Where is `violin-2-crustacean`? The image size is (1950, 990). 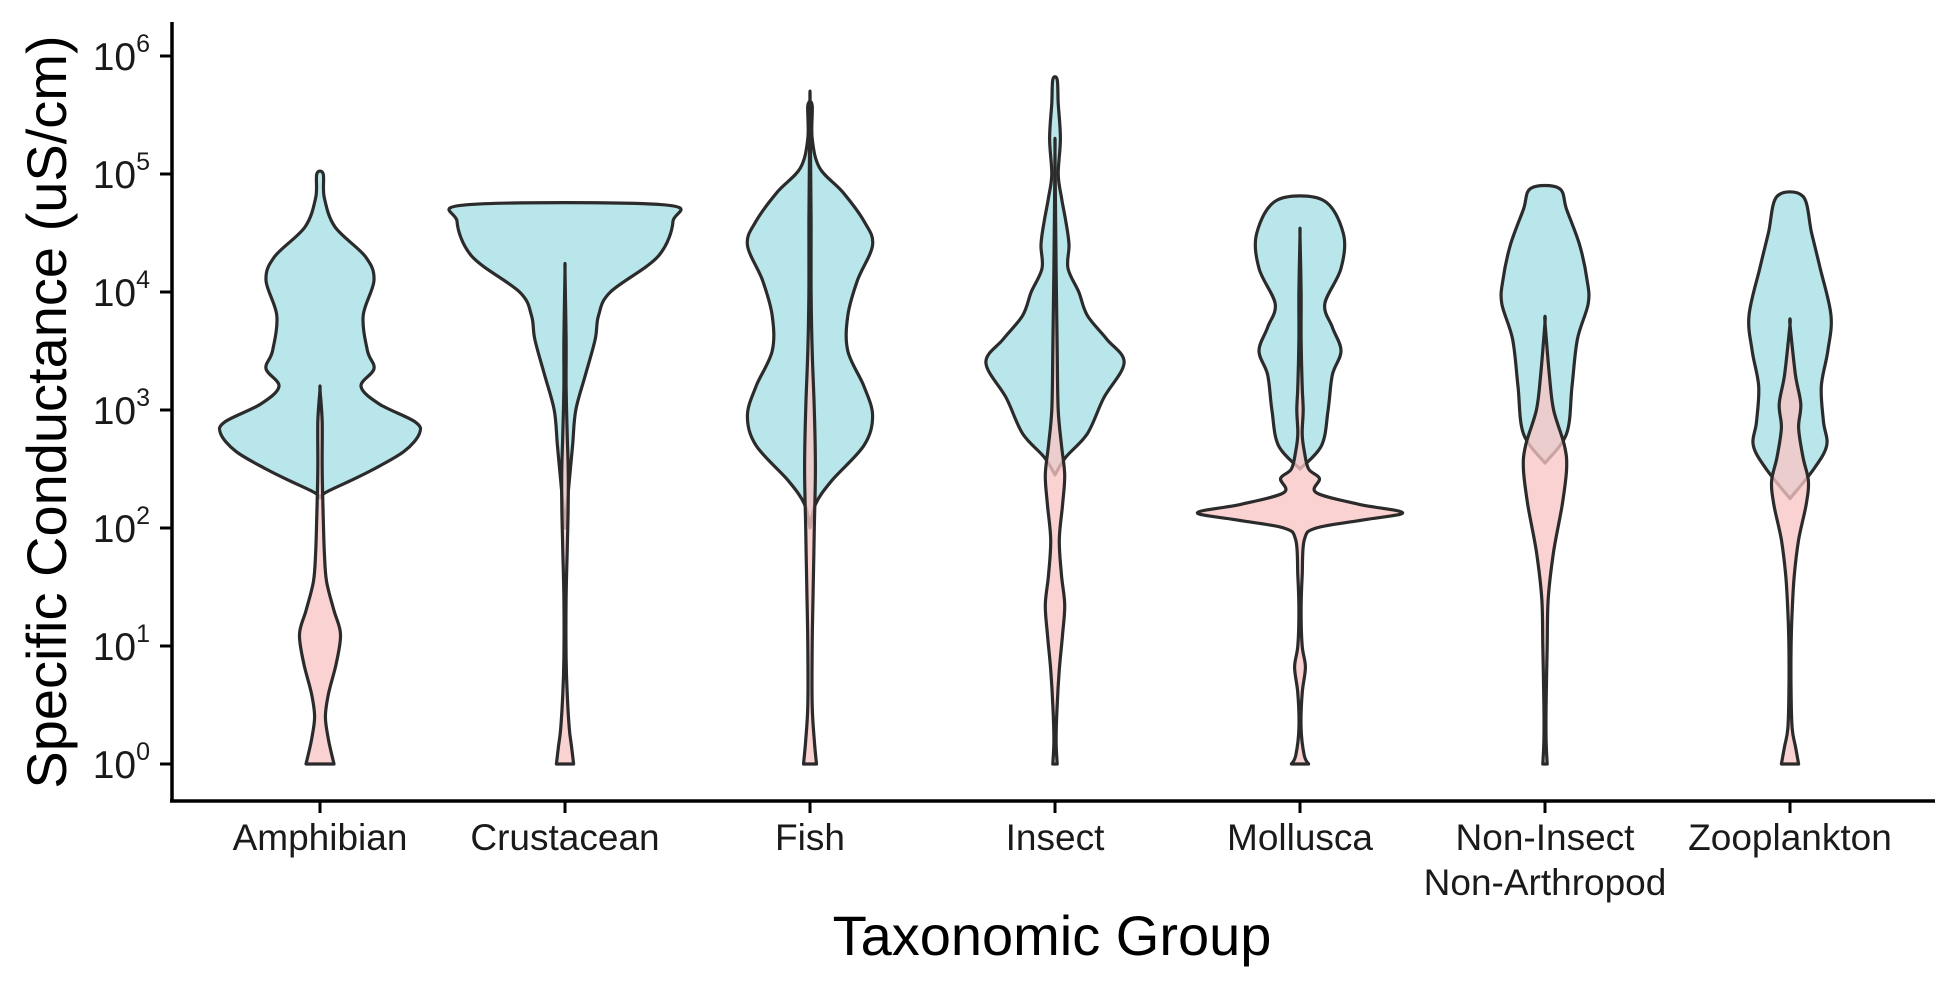
violin-2-crustacean is located at coordinates (565, 513).